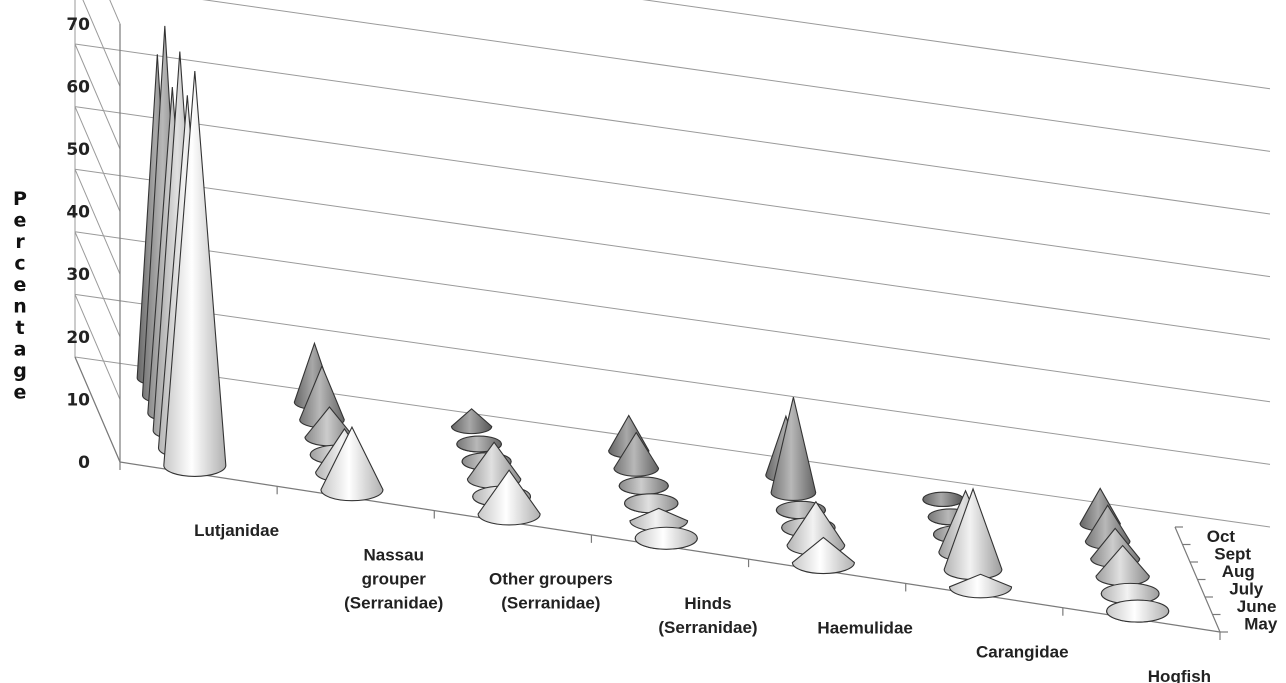 This screenshot has width=1286, height=683. What do you see at coordinates (1257, 606) in the screenshot?
I see `month-label: June` at bounding box center [1257, 606].